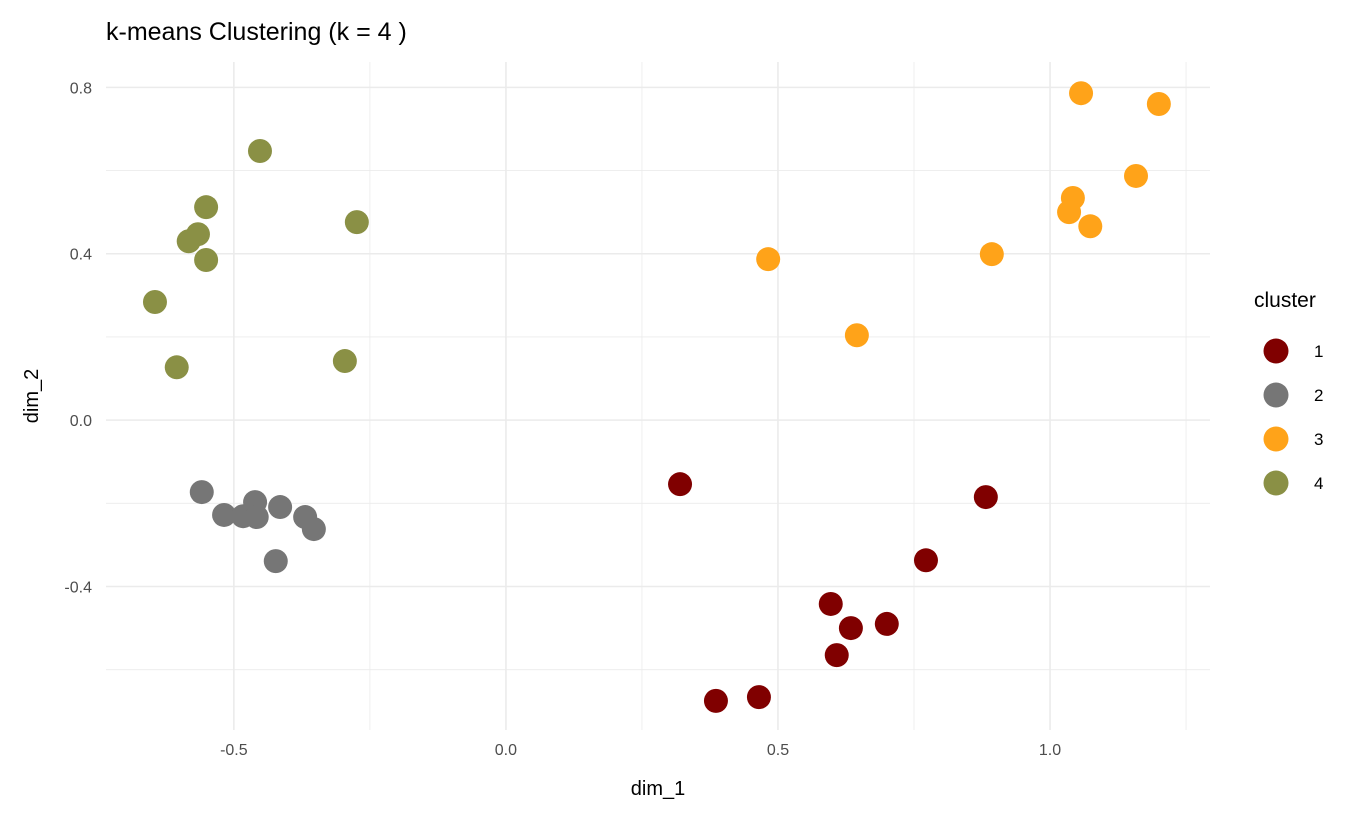  What do you see at coordinates (778, 750) in the screenshot?
I see `x-tick-label: 0.5` at bounding box center [778, 750].